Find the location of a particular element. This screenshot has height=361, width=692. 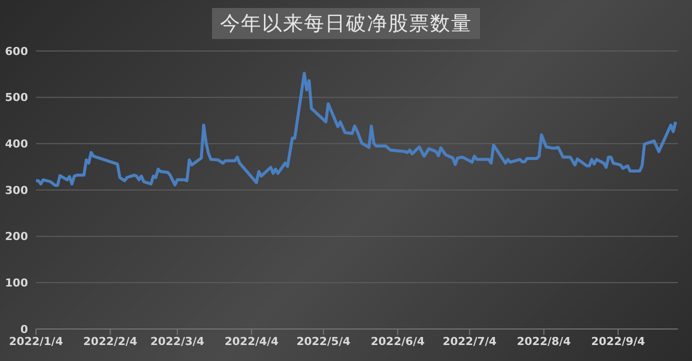

x-tick-label: 2022/2/4 is located at coordinates (110, 341).